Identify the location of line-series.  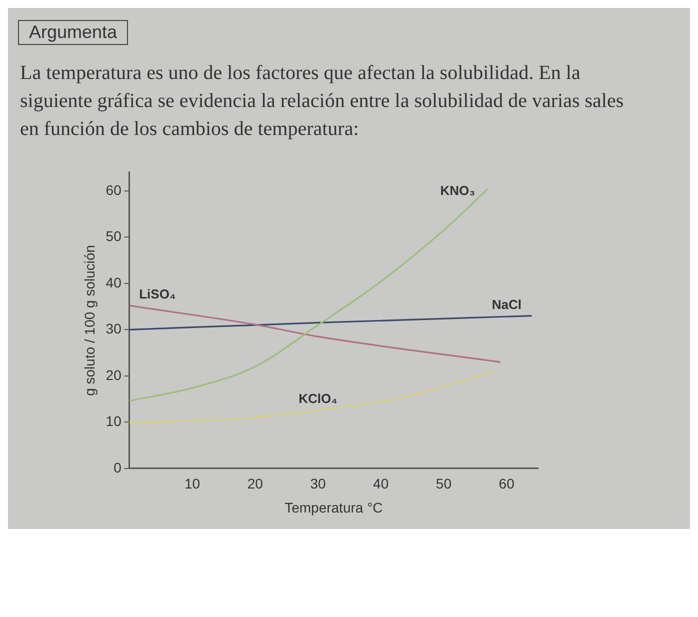
(312, 396).